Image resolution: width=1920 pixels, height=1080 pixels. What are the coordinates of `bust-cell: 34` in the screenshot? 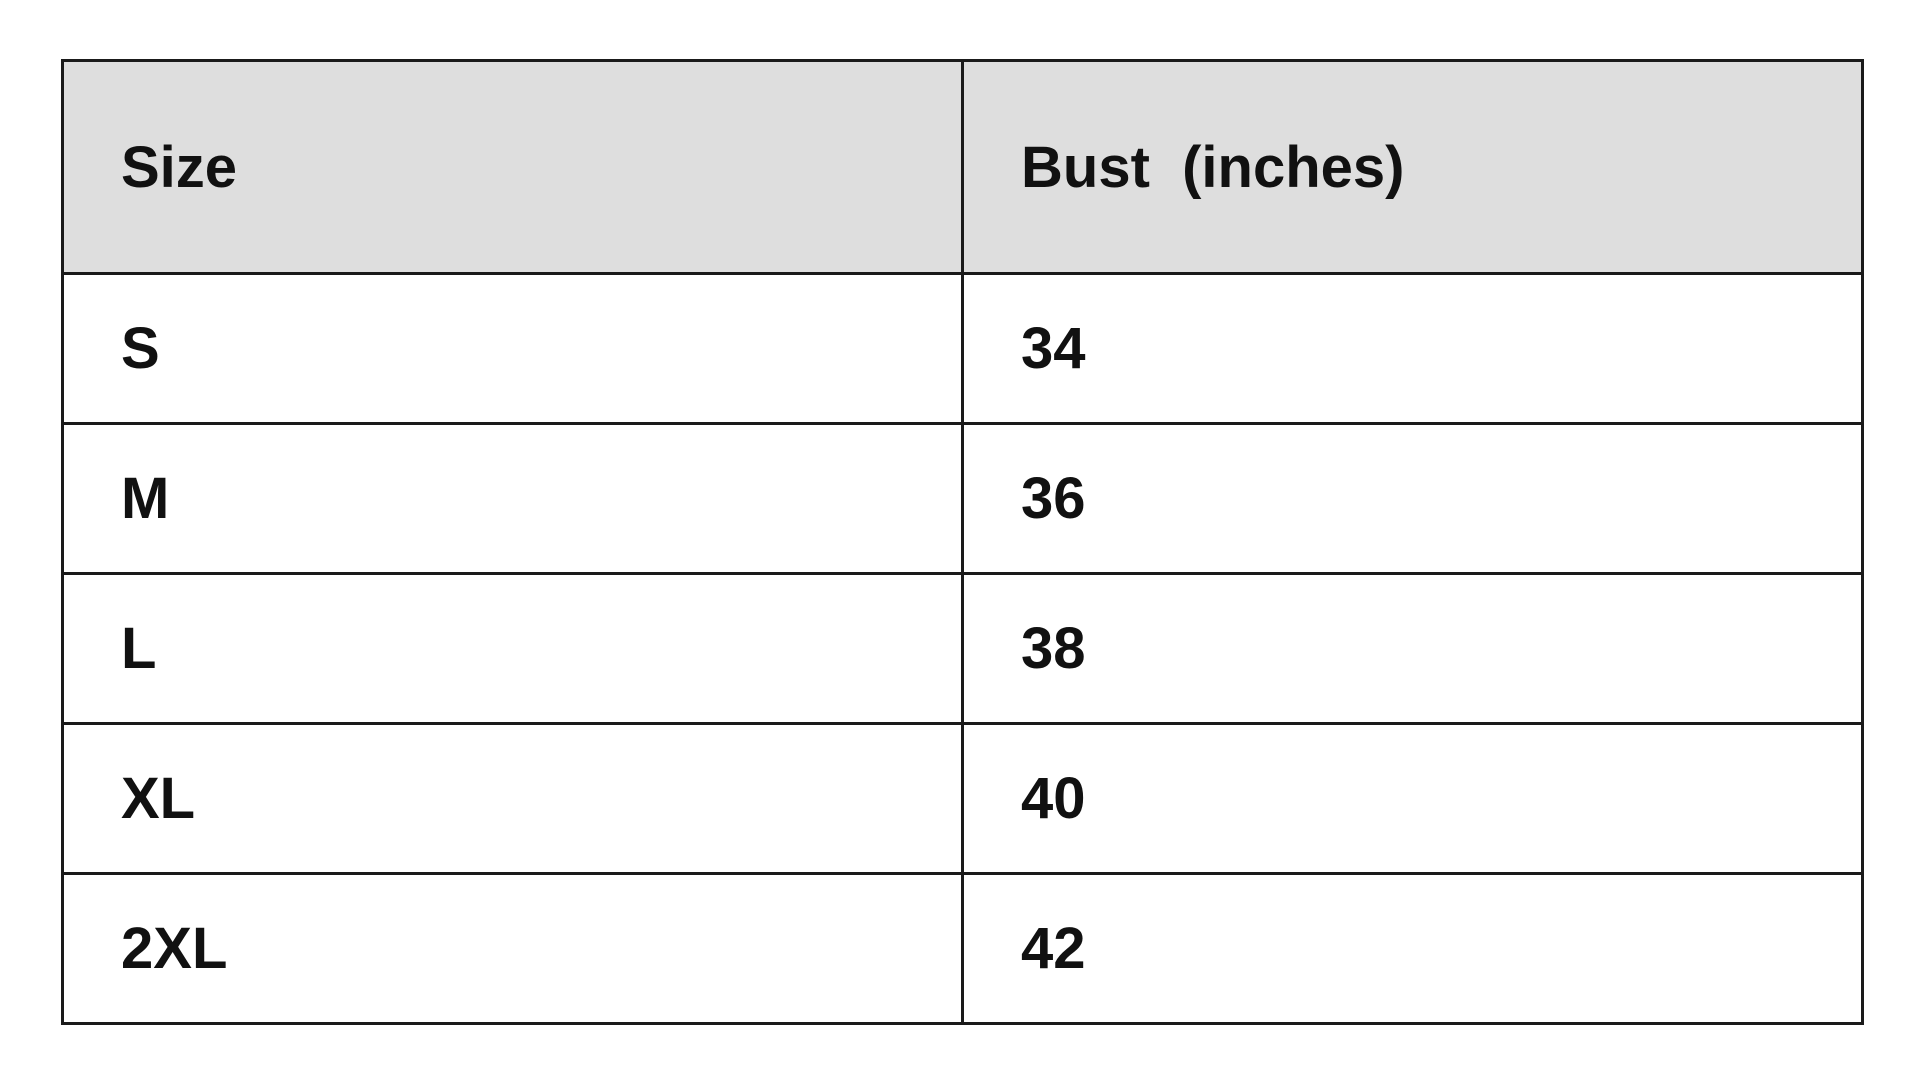 It's located at (1412, 348).